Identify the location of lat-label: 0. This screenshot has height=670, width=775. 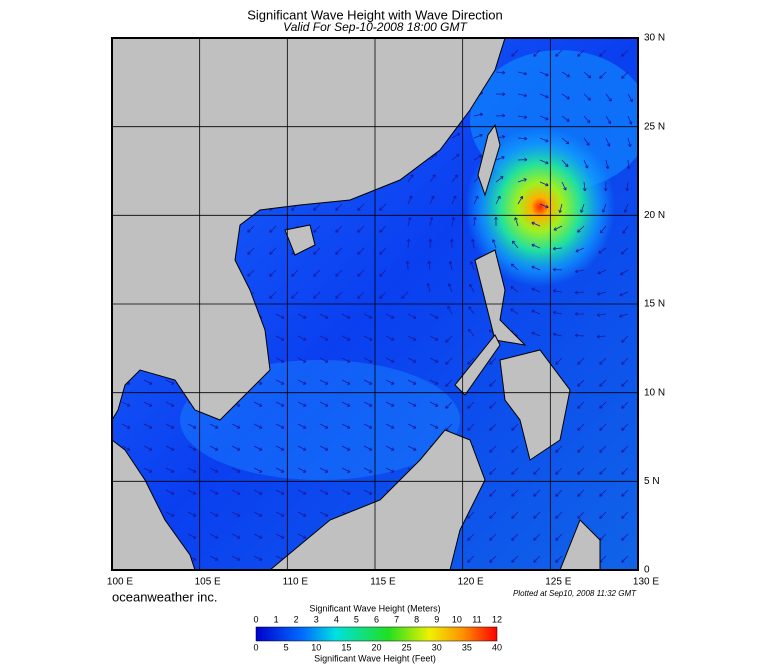
(647, 570).